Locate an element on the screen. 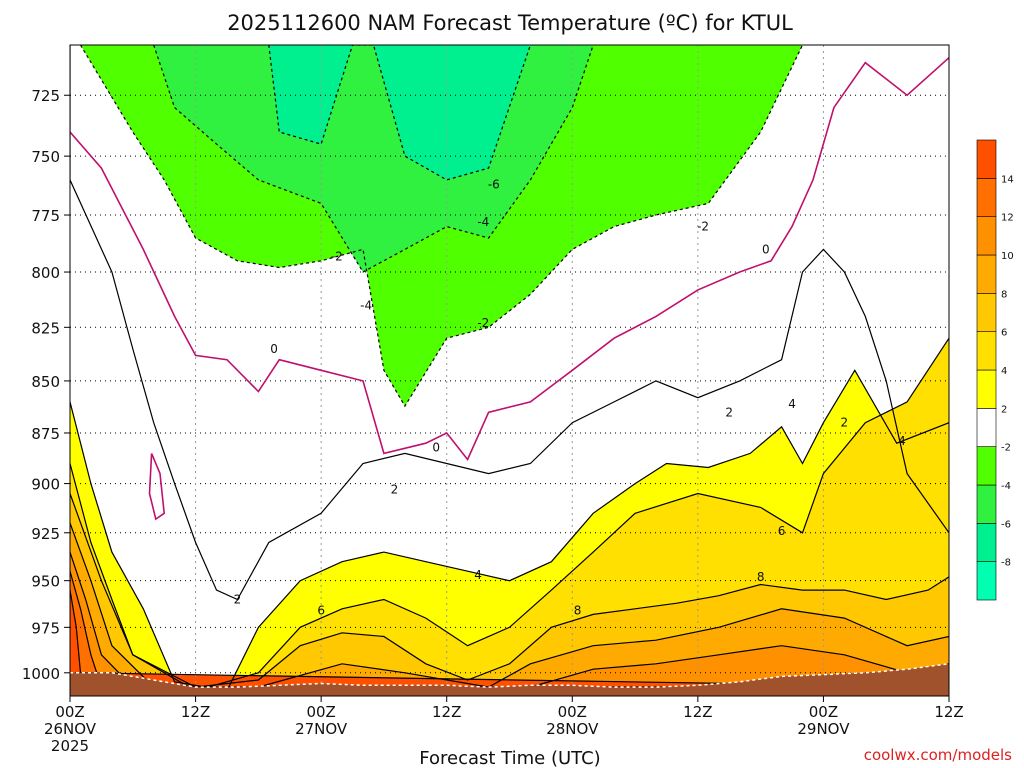 The width and height of the screenshot is (1024, 768). freezing-isotherm-patch is located at coordinates (157, 487).